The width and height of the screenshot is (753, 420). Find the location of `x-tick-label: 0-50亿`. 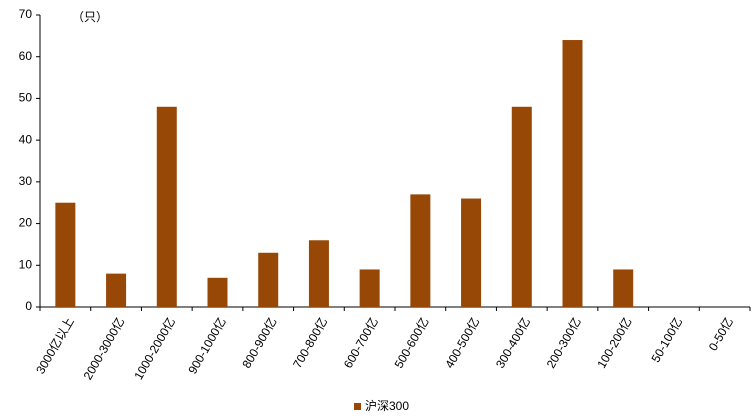

x-tick-label: 0-50亿 is located at coordinates (720, 334).